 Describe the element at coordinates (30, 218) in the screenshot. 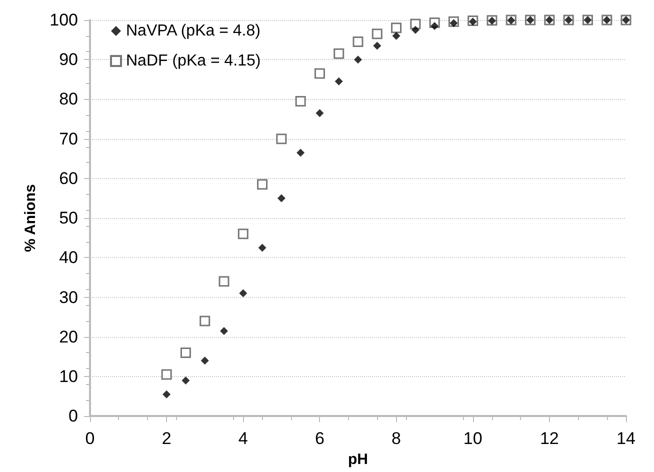

I see `y-axis-title: % Anions` at that location.